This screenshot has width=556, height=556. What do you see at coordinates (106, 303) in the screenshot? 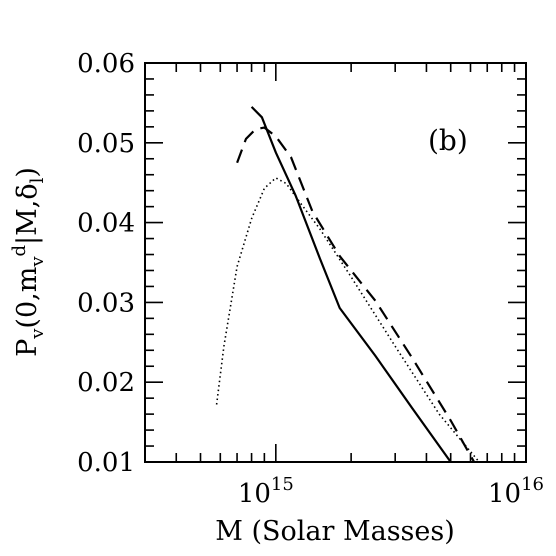
I see `y-tick-label: 0.03` at bounding box center [106, 303].